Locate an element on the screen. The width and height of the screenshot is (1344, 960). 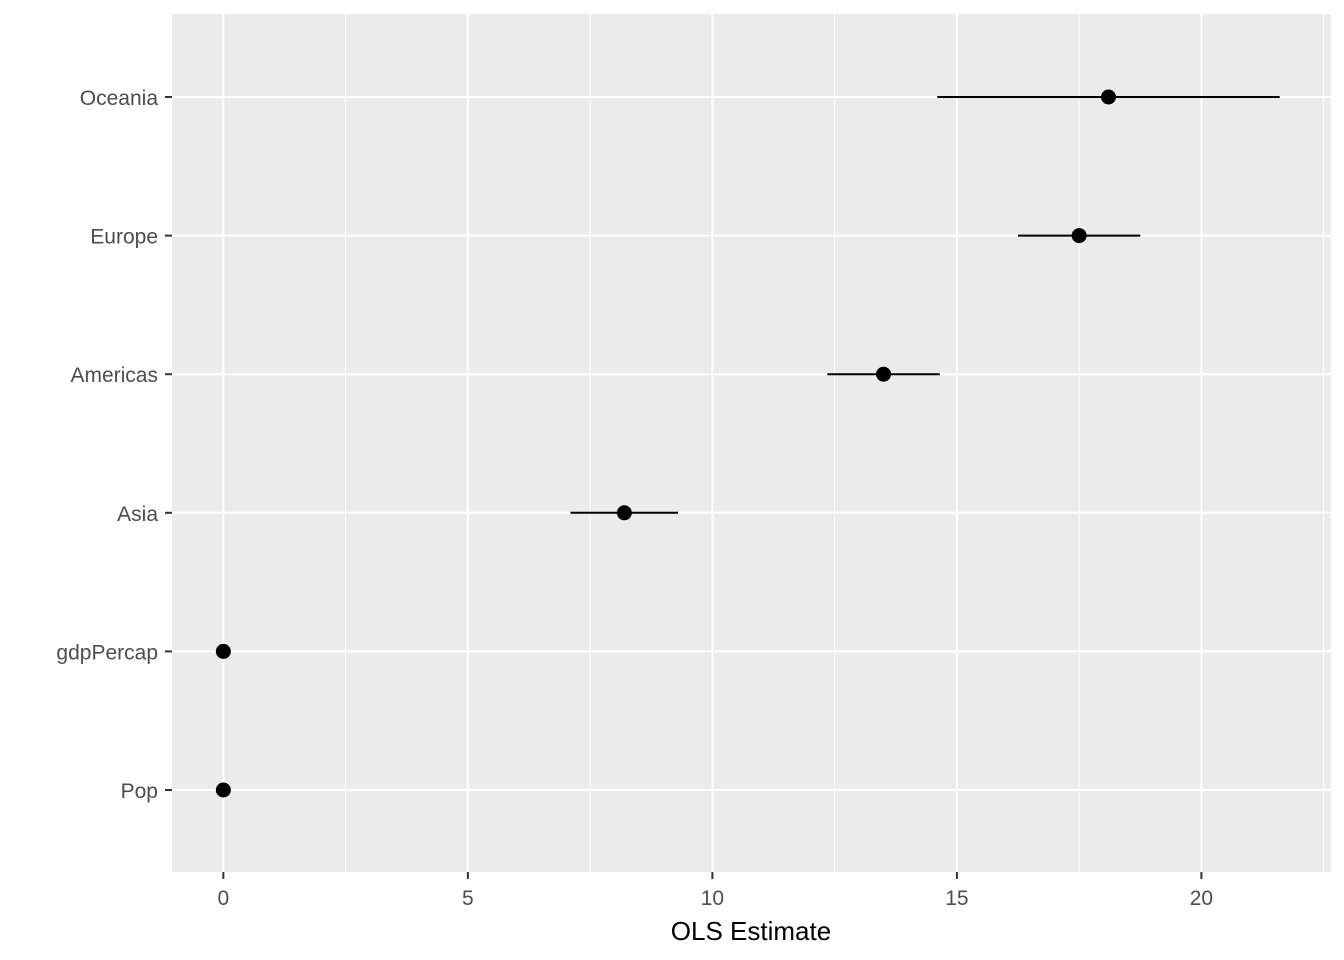
y-tick-label: Oceania is located at coordinates (119, 98).